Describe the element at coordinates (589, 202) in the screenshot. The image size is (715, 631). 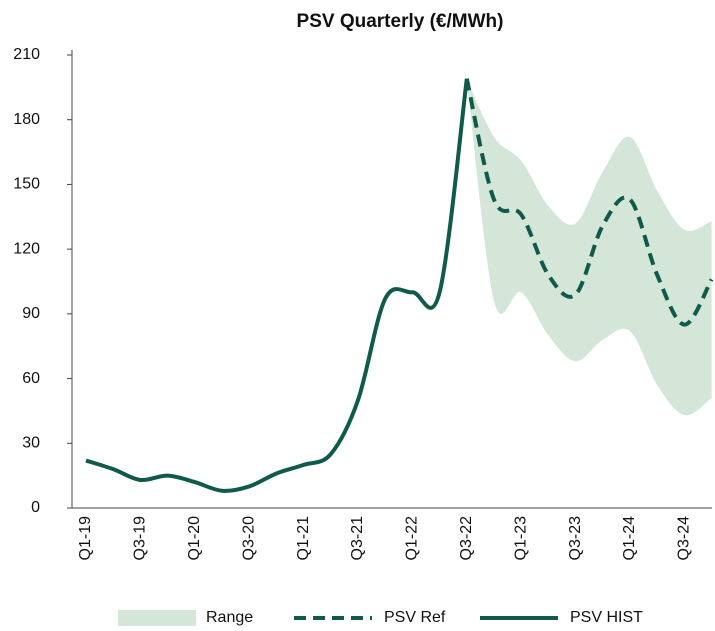
I see `line` at that location.